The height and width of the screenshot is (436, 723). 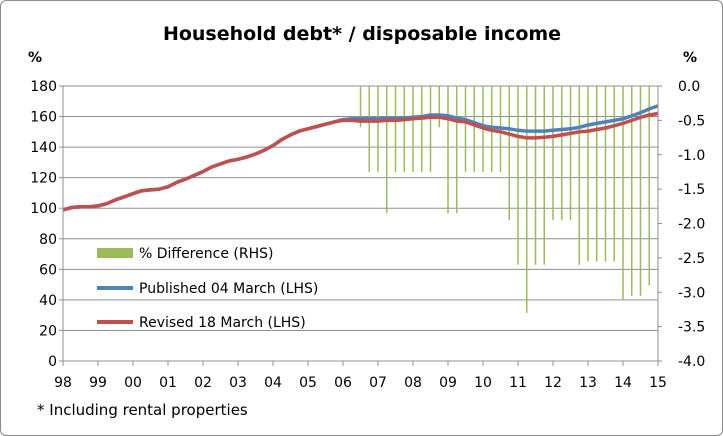 What do you see at coordinates (343, 383) in the screenshot?
I see `x-tick-label: 06` at bounding box center [343, 383].